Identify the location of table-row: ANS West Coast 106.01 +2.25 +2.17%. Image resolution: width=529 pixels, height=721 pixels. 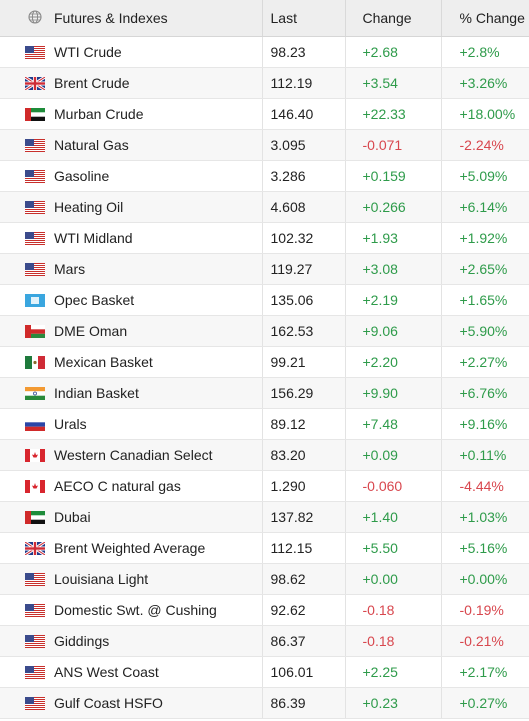
(264, 672).